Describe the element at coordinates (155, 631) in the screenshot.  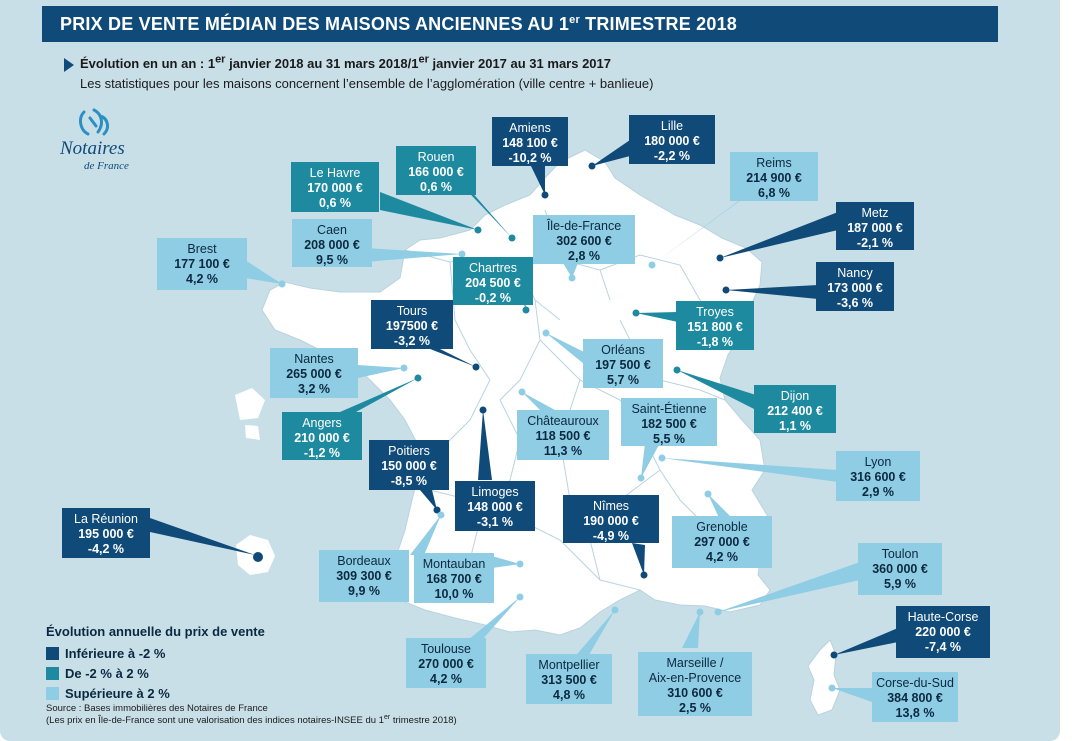
I see `legend-title: Évolution annuelle du prix de vente` at that location.